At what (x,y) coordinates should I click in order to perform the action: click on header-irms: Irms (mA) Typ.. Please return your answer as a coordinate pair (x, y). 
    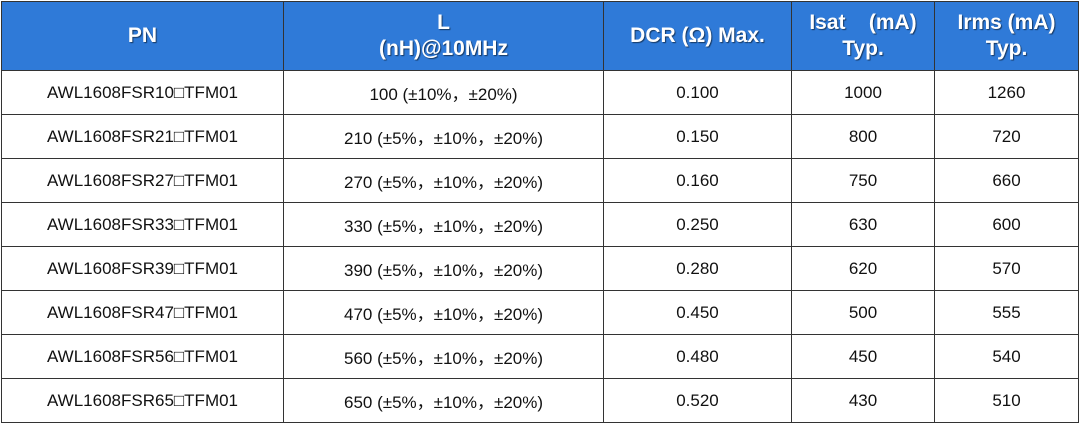
    Looking at the image, I should click on (1006, 36).